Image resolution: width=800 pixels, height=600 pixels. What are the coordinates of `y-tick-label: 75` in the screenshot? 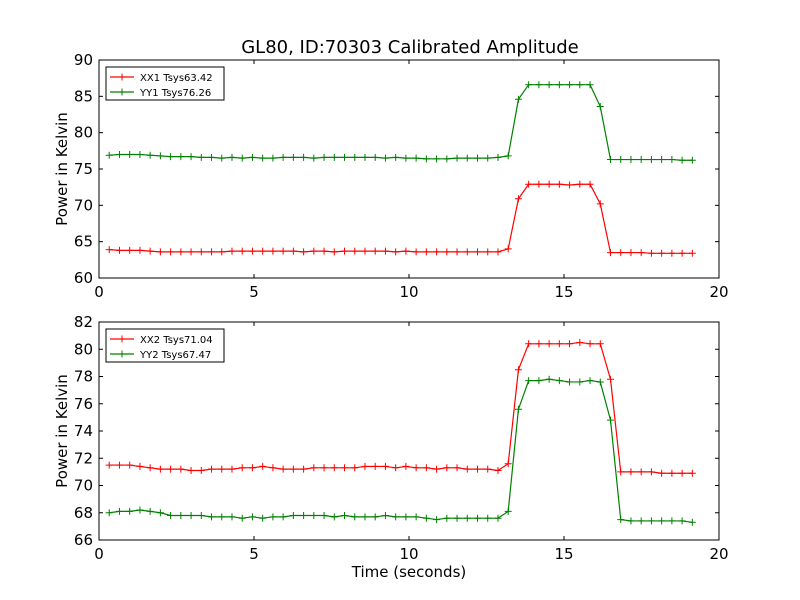 It's located at (83, 169).